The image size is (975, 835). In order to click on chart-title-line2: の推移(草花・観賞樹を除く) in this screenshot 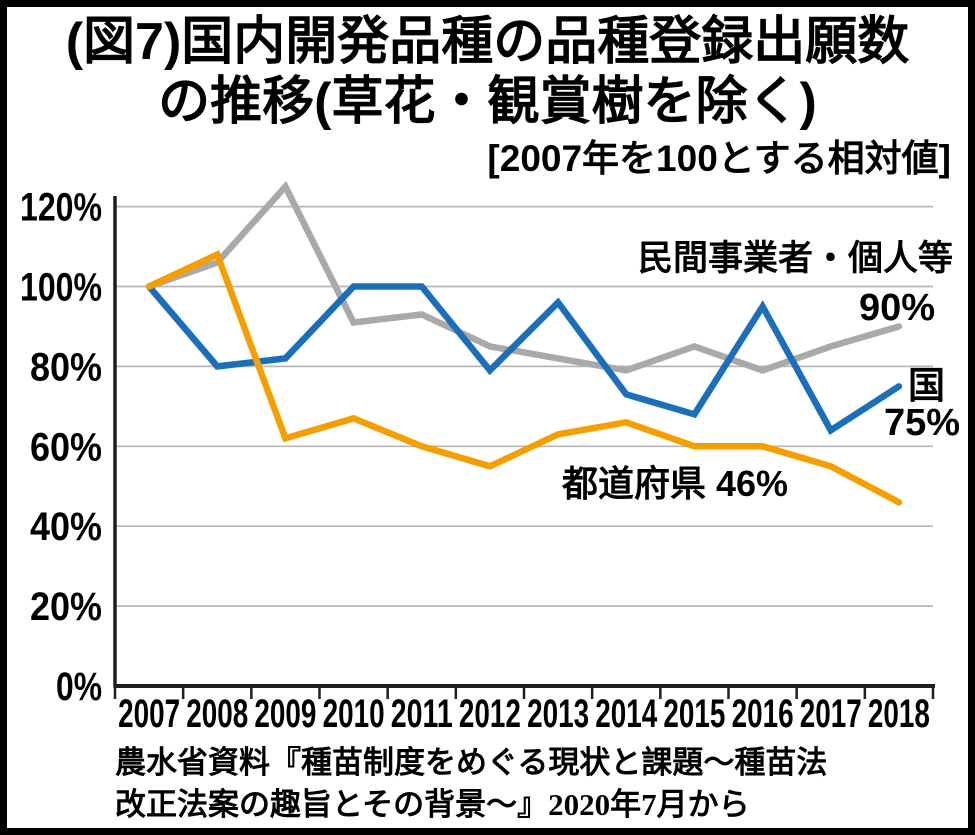, I will do `click(487, 102)`.